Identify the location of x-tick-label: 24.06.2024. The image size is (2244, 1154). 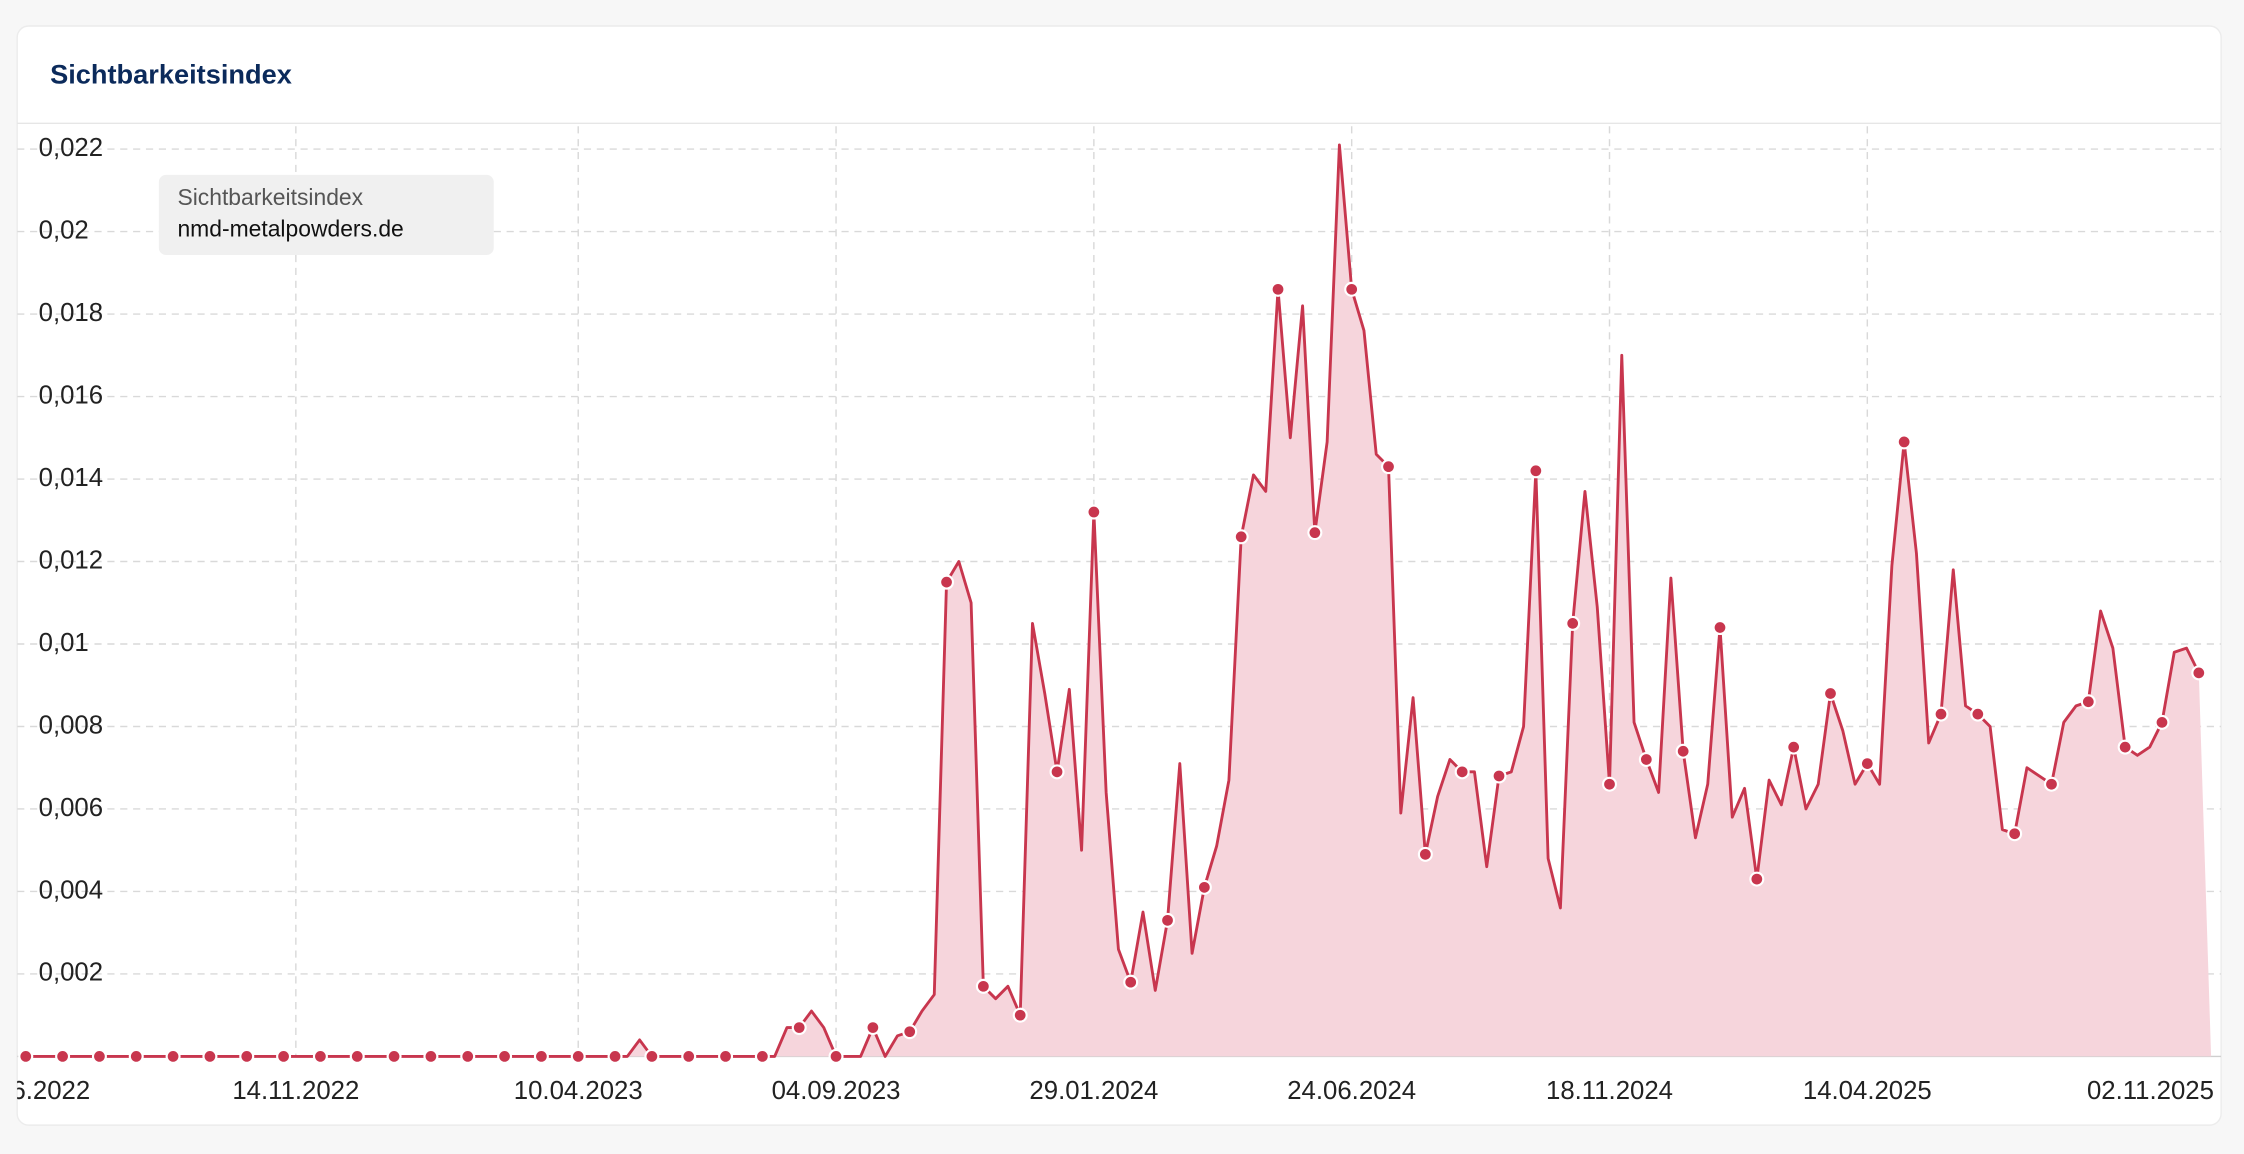
(1351, 1091).